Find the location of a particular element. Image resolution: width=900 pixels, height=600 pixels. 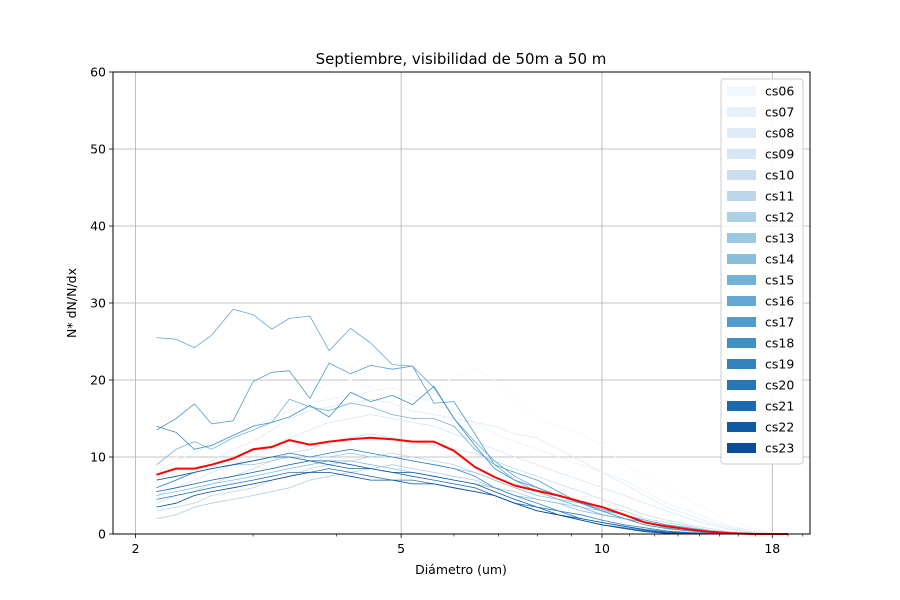

legend-swatch-cs07 is located at coordinates (741, 112).